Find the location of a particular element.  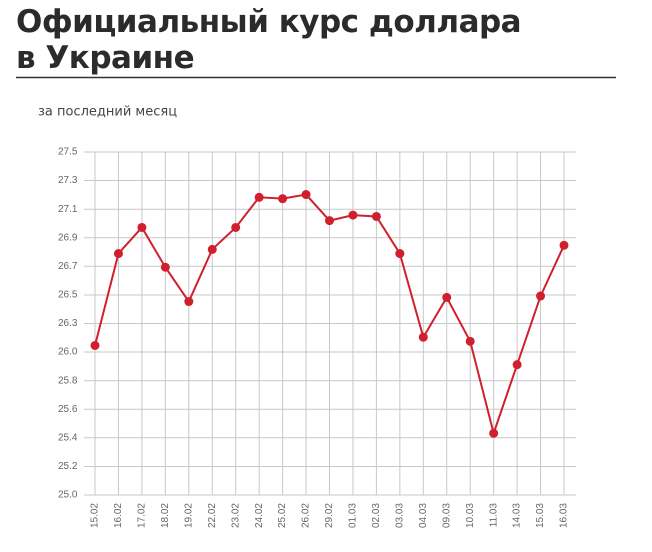

x-tick-label: 26.02 is located at coordinates (306, 515).